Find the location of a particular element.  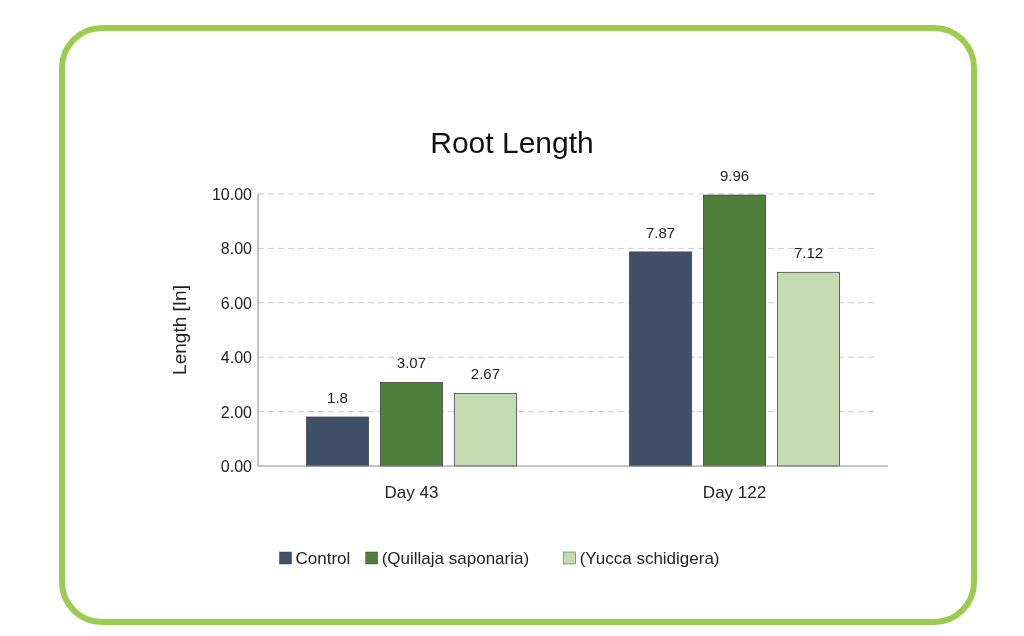

data-label: 7.87 is located at coordinates (660, 232).